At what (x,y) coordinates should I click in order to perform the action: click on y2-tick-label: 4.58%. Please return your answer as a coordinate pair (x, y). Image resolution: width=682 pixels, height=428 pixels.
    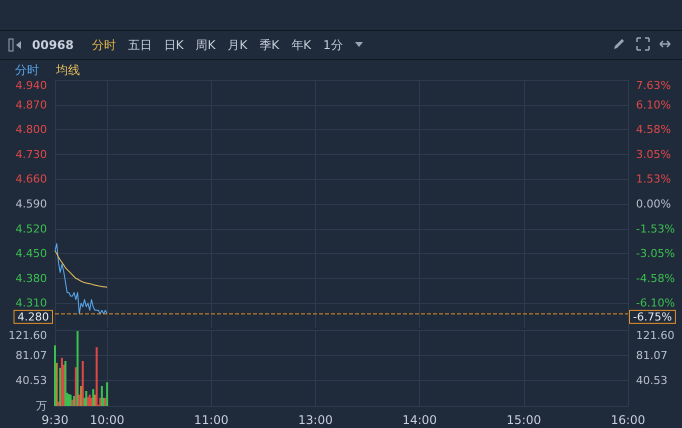
    Looking at the image, I should click on (653, 129).